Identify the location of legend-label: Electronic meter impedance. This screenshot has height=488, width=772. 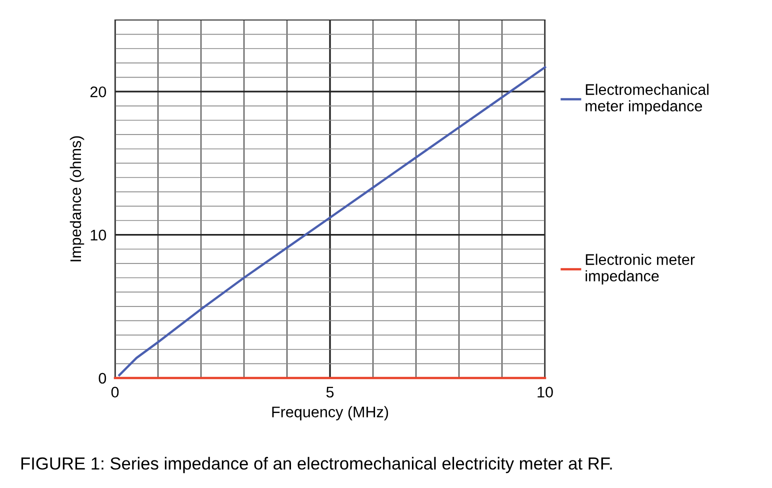
(640, 269).